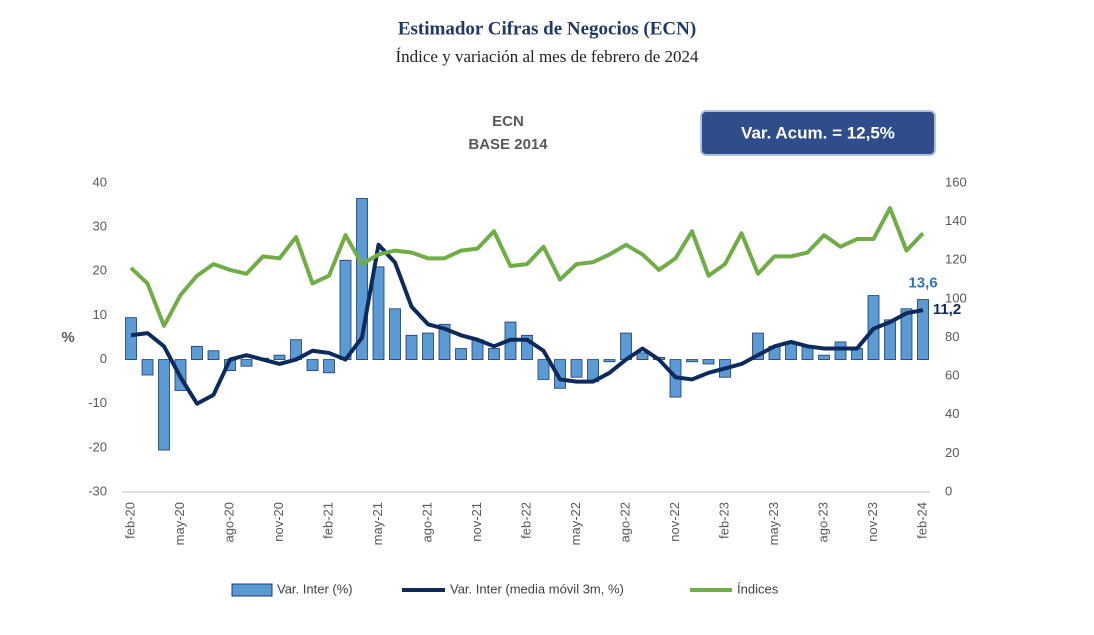 This screenshot has height=635, width=1094. I want to click on y2-tick-label: 140, so click(956, 220).